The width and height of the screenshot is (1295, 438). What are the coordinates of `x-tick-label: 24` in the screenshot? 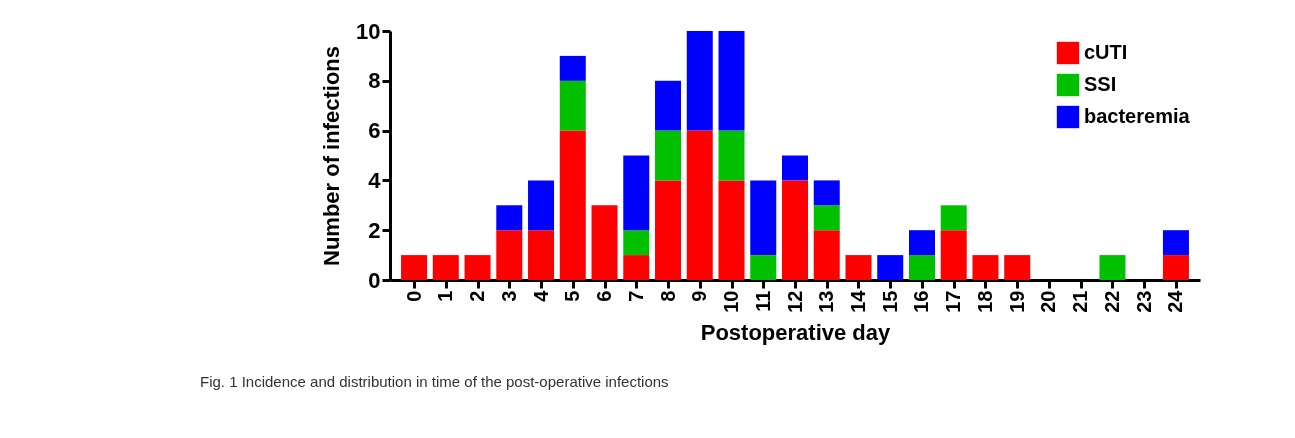 It's located at (1175, 301).